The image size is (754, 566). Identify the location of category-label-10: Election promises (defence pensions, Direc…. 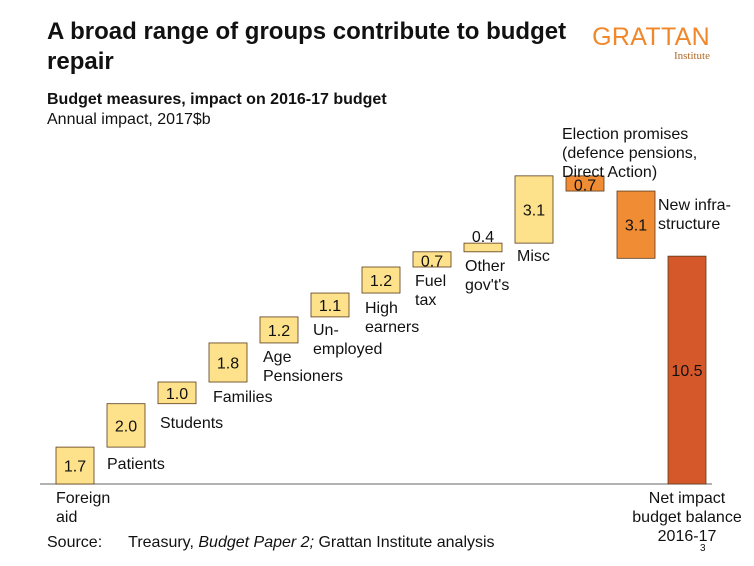
(629, 153).